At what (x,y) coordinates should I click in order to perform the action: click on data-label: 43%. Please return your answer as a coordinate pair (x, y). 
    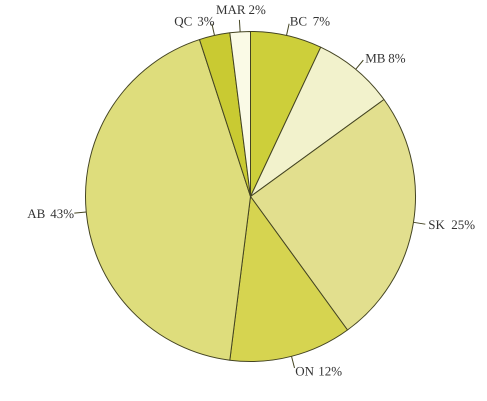
    Looking at the image, I should click on (62, 213).